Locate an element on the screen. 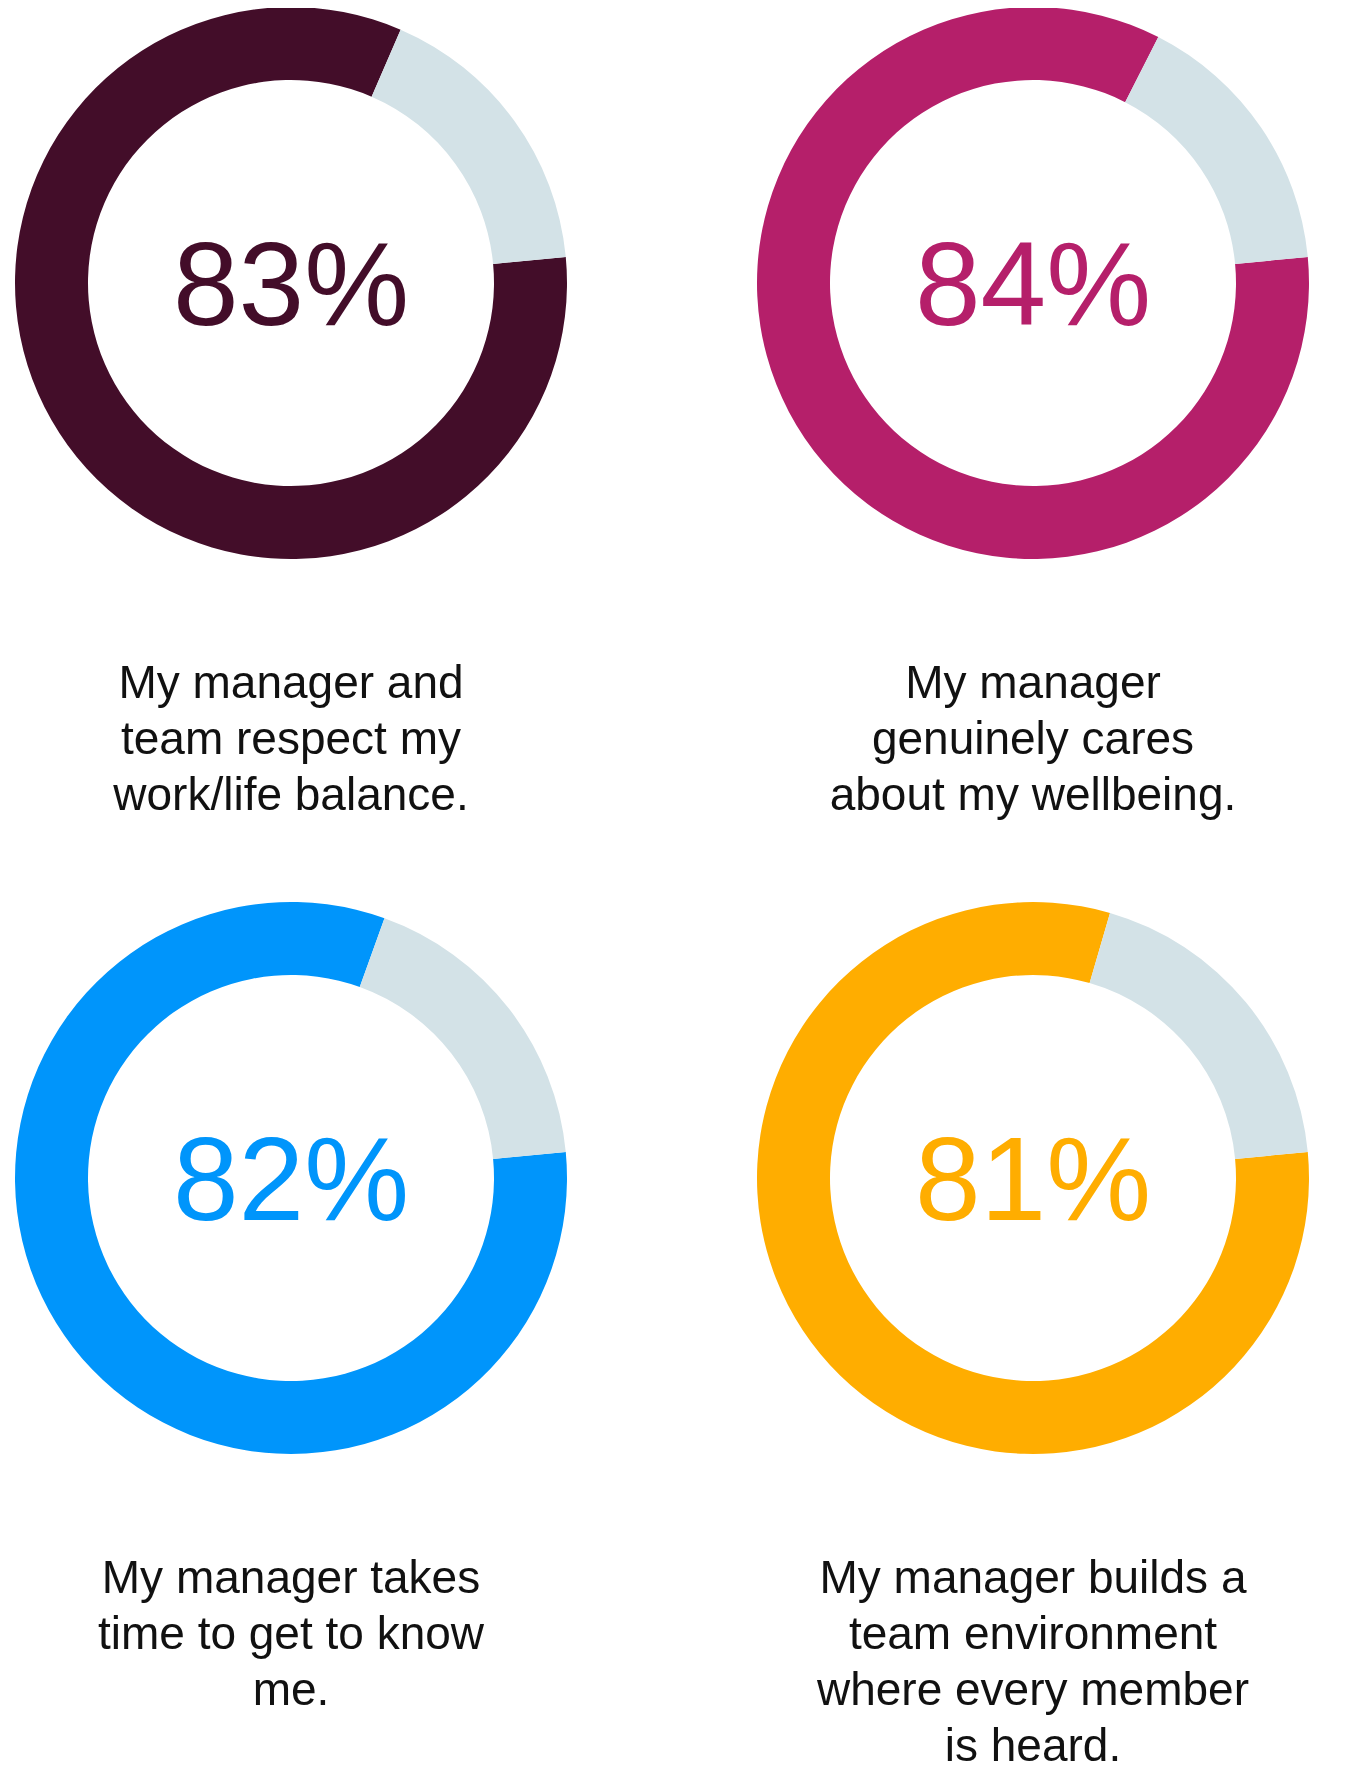 The image size is (1360, 1776). text: My manager takes time to get to know me. is located at coordinates (291, 1633).